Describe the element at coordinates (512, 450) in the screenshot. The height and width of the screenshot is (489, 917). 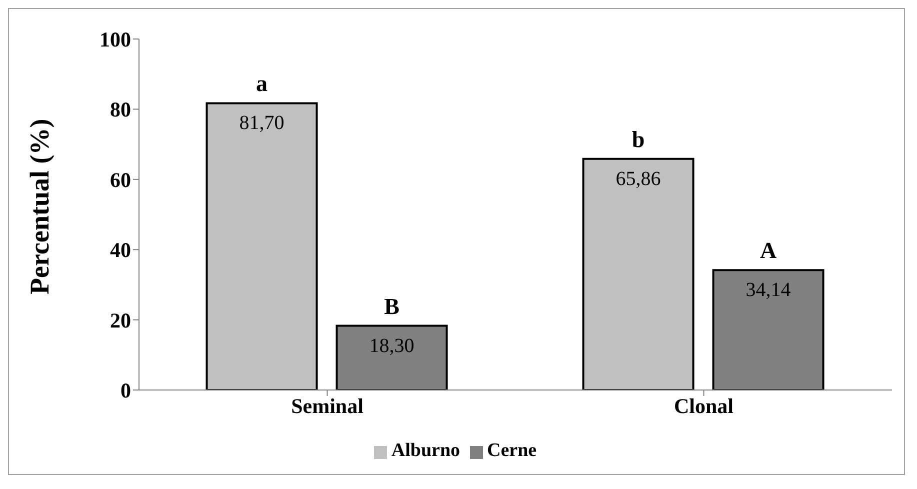
I see `legend-label: Cerne` at that location.